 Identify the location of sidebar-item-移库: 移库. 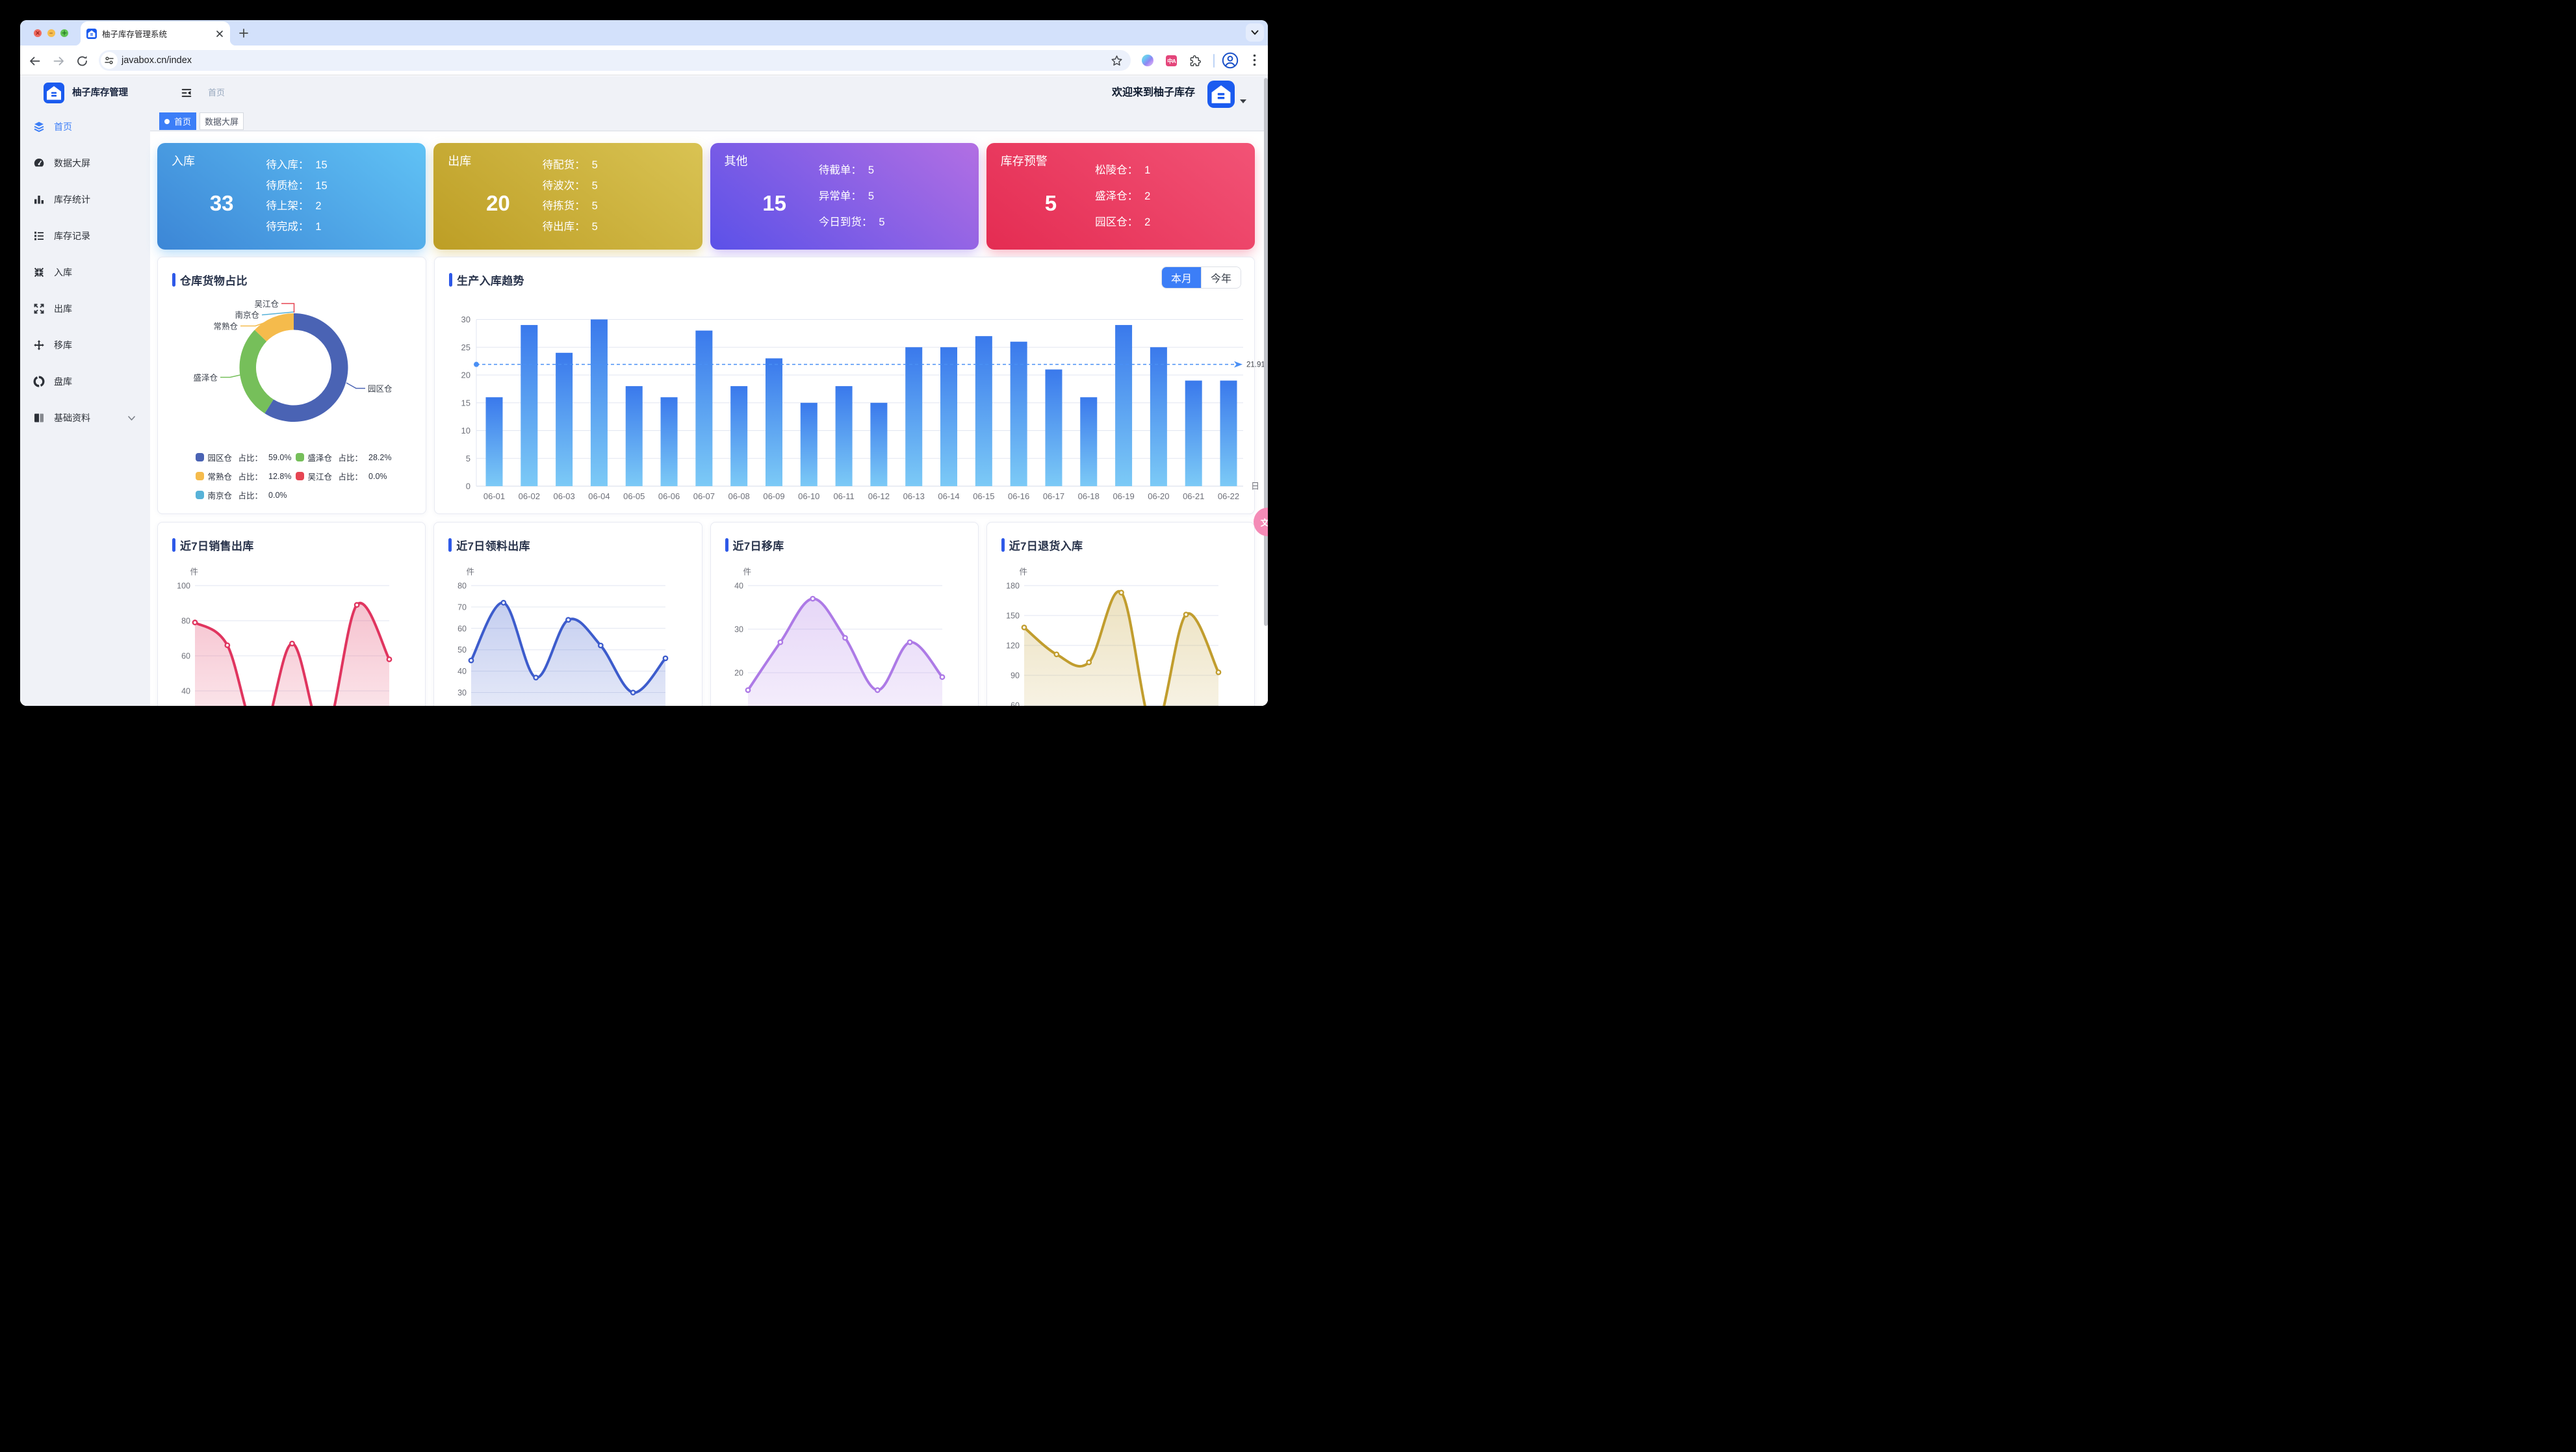
(85, 345).